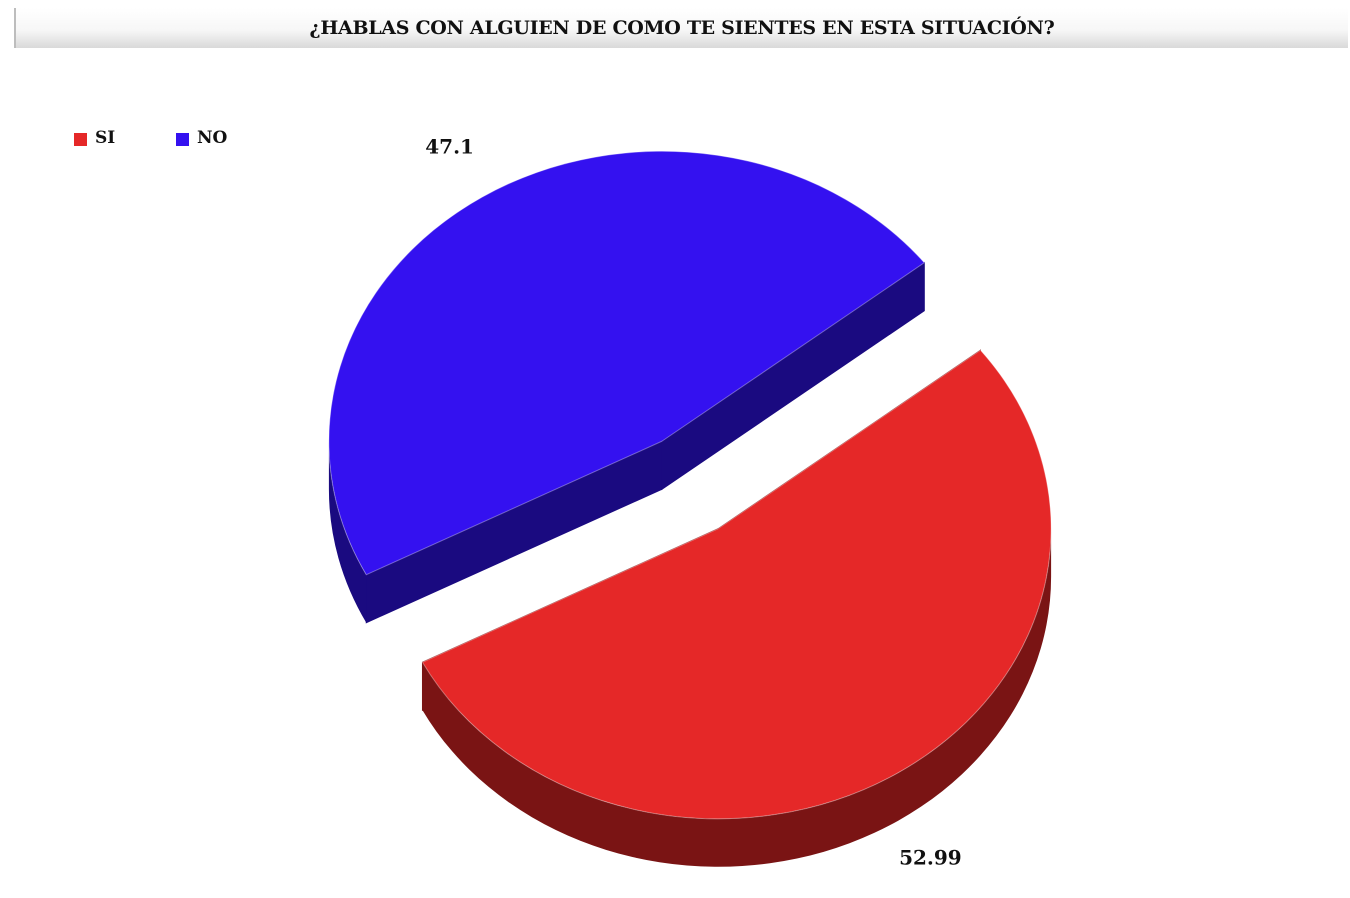 This screenshot has height=898, width=1350. What do you see at coordinates (930, 858) in the screenshot?
I see `data-label-si: 52.99` at bounding box center [930, 858].